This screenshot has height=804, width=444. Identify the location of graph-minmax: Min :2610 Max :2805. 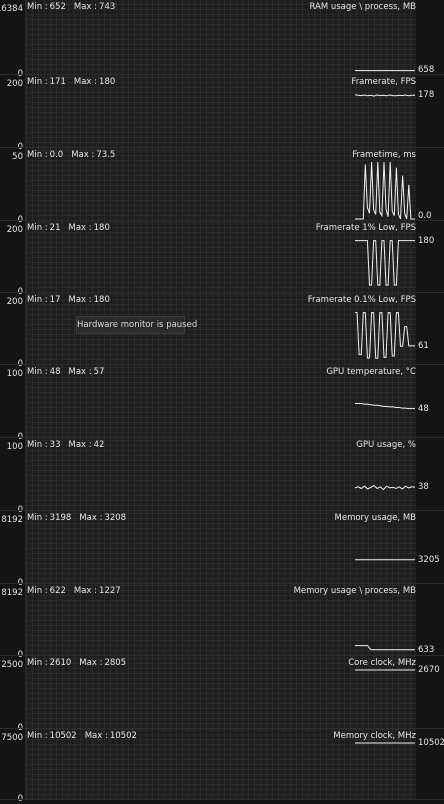
(76, 663).